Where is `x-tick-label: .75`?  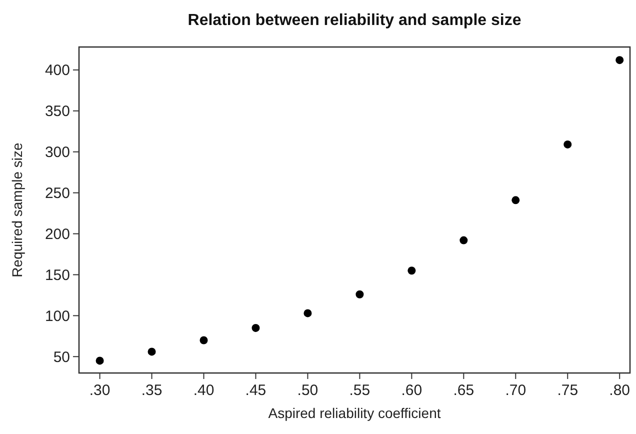
x-tick-label: .75 is located at coordinates (567, 390).